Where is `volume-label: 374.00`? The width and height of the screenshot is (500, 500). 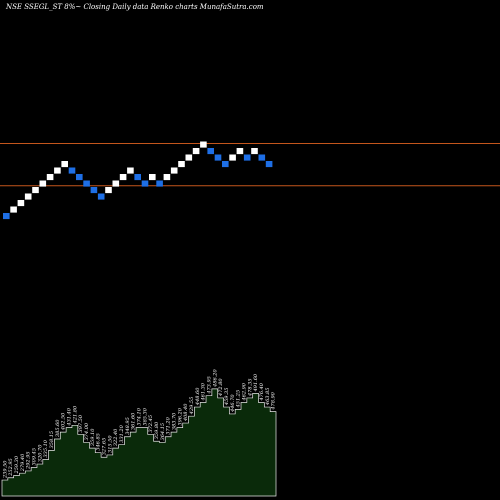 volume-label: 374.00 is located at coordinates (87, 431).